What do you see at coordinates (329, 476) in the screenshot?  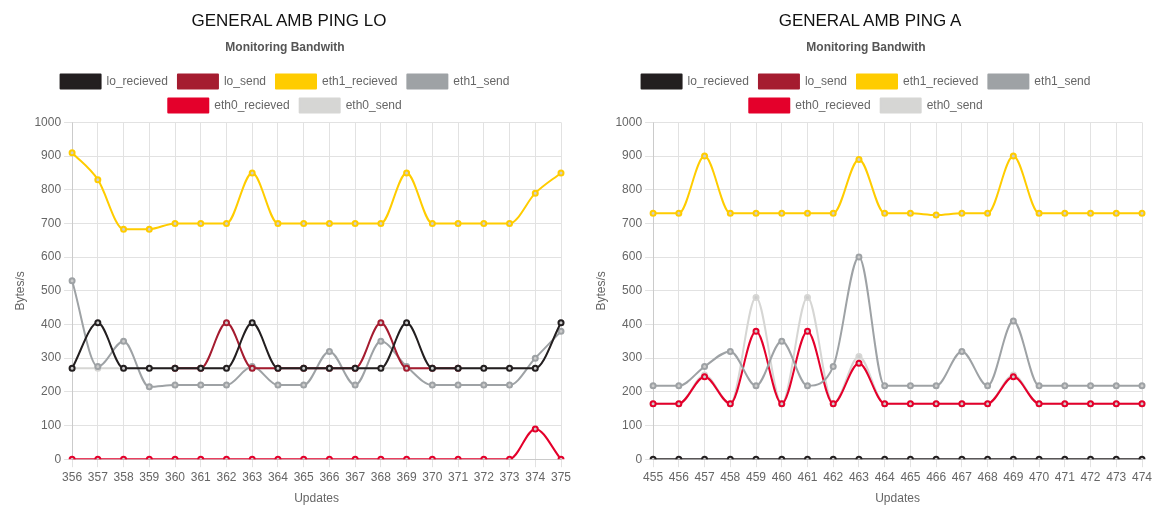 I see `x-tick-label: 366` at bounding box center [329, 476].